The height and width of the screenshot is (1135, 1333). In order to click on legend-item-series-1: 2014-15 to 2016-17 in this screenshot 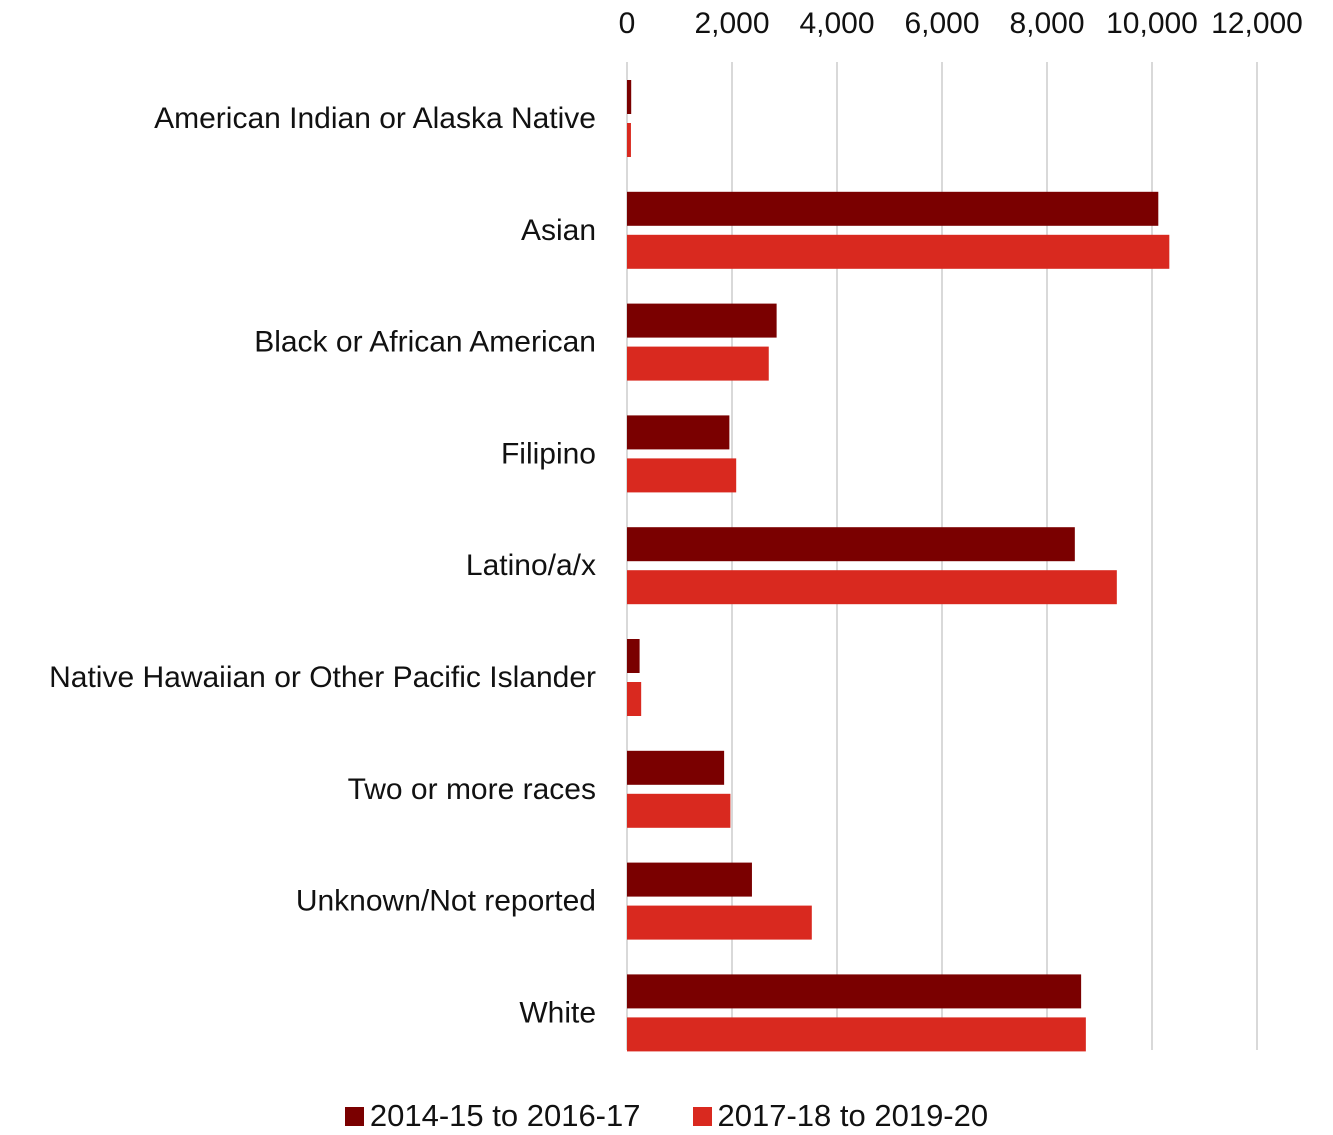, I will do `click(492, 1116)`.